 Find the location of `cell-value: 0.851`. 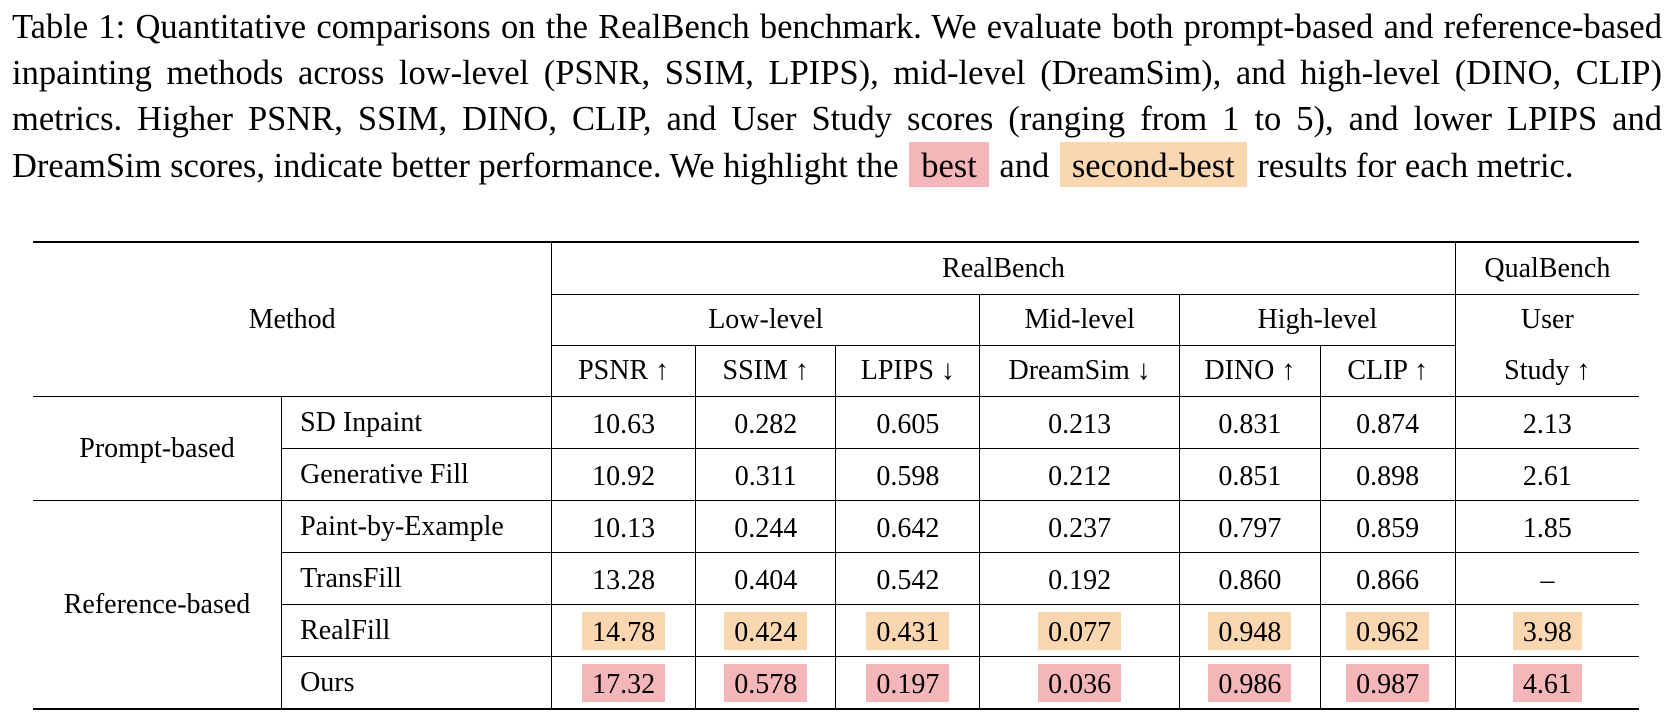

cell-value: 0.851 is located at coordinates (1250, 476).